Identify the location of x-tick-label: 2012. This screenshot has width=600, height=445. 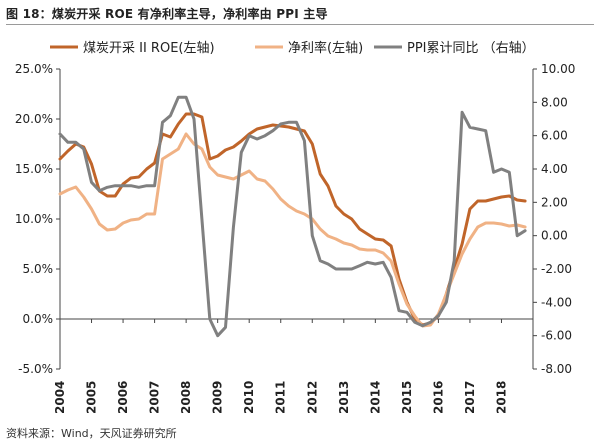
(312, 397).